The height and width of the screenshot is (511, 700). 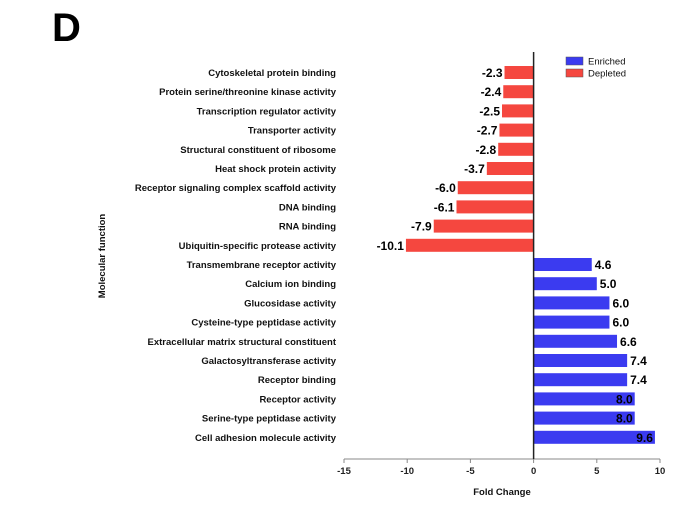 I want to click on category-label: Calcium ion binding, so click(x=290, y=284).